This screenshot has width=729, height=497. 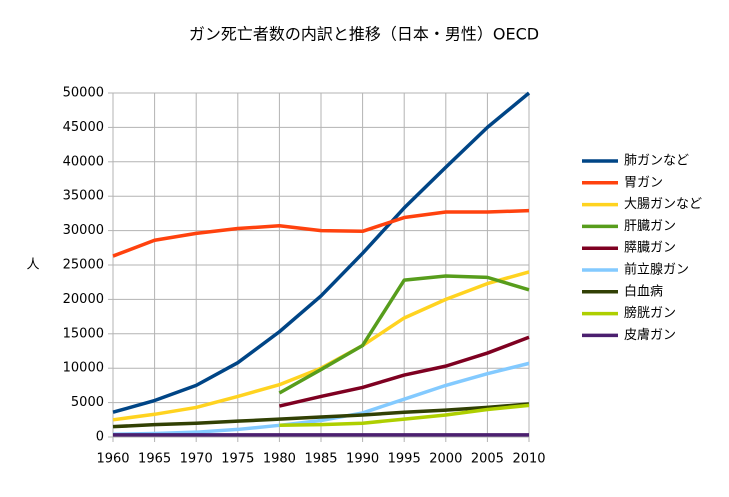 What do you see at coordinates (100, 437) in the screenshot?
I see `y-tick-label: 0` at bounding box center [100, 437].